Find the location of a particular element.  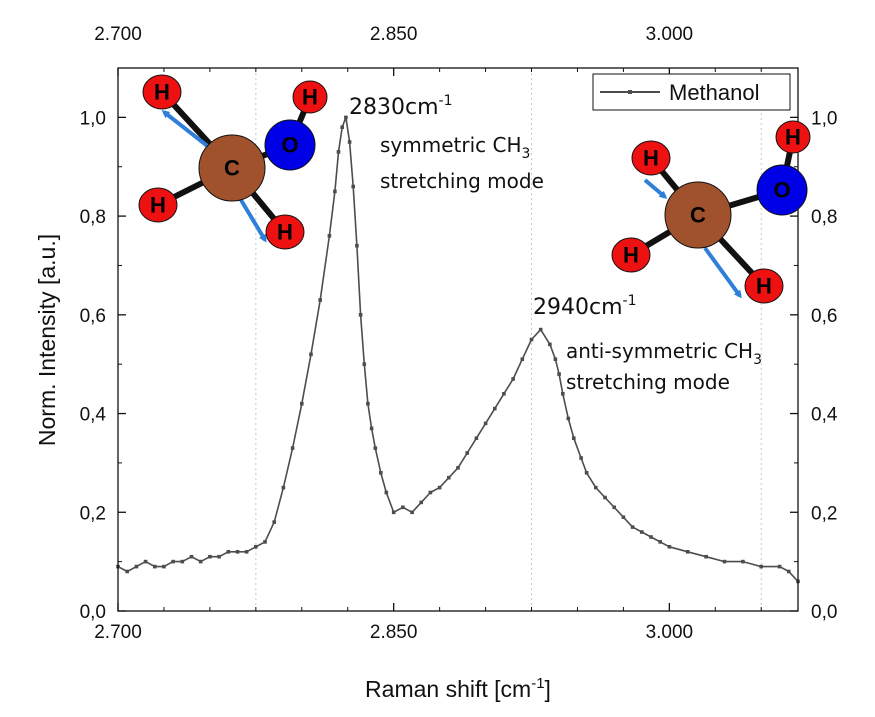

x-axis-title-end: ] is located at coordinates (548, 689).